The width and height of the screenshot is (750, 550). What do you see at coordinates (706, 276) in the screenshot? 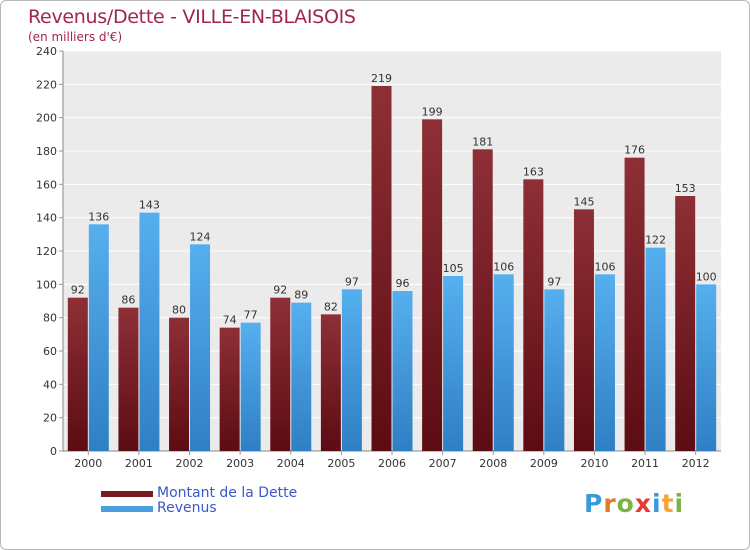
I see `data-label-revenus: 100` at bounding box center [706, 276].